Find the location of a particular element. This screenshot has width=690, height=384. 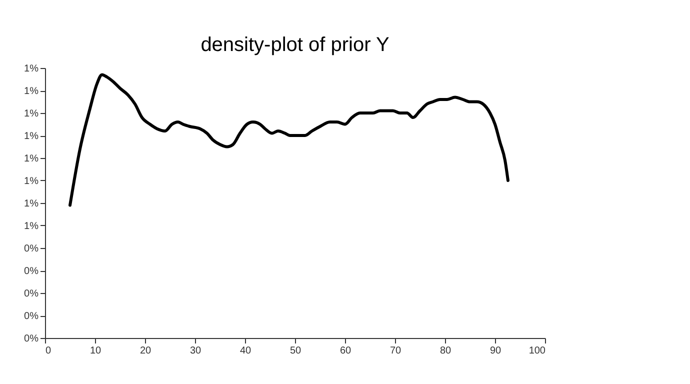

x-tick-label: 50 is located at coordinates (296, 351).